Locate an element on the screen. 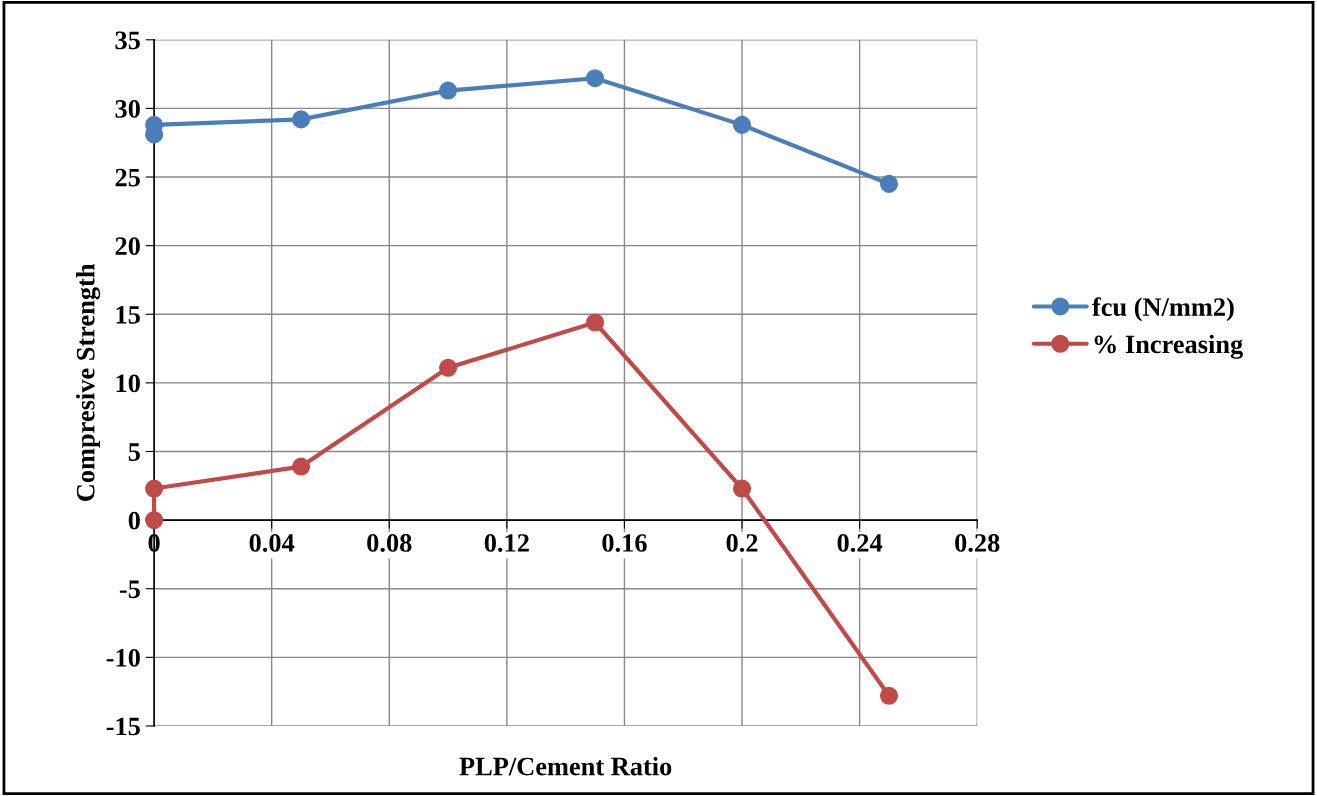 This screenshot has height=796, width=1317. y-tick-label: 30 is located at coordinates (127, 109).